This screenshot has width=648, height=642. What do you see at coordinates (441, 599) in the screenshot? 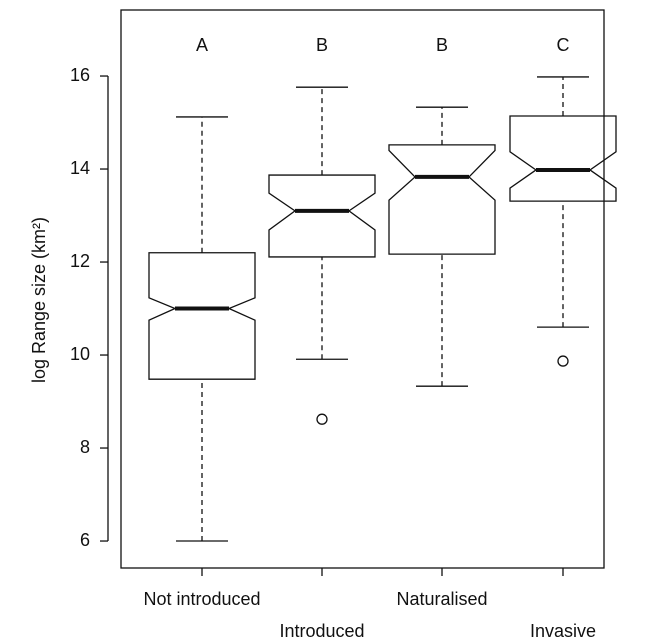
I see `x-tick-label: Naturalised` at bounding box center [441, 599].